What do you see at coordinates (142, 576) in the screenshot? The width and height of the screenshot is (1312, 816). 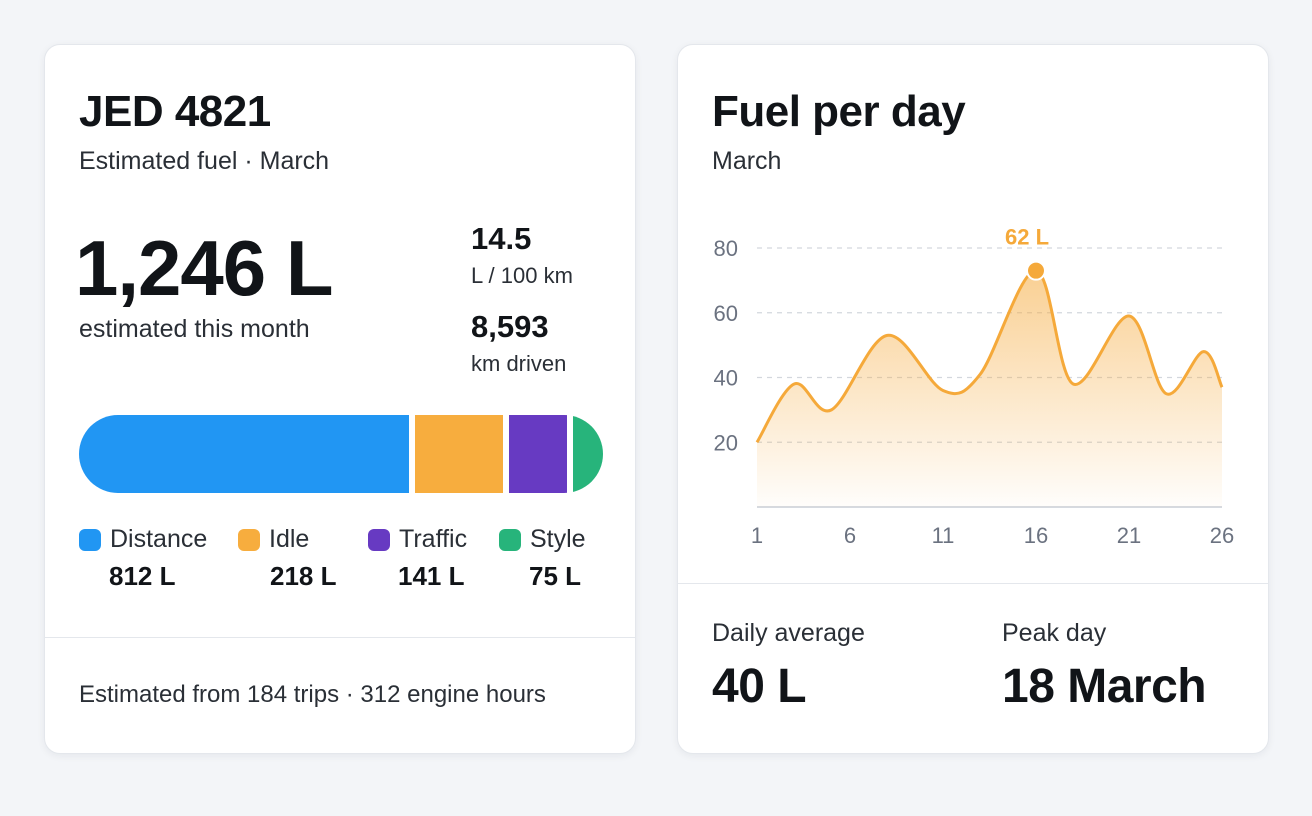 I see `legend-value: 812 L` at bounding box center [142, 576].